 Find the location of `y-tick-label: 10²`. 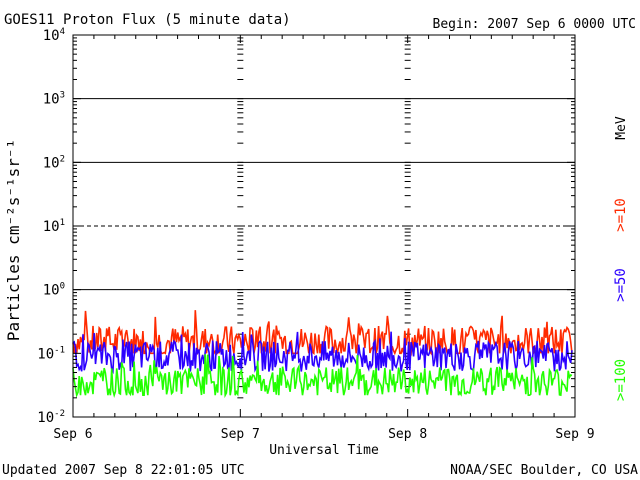

y-tick-label: 10² is located at coordinates (54, 162).